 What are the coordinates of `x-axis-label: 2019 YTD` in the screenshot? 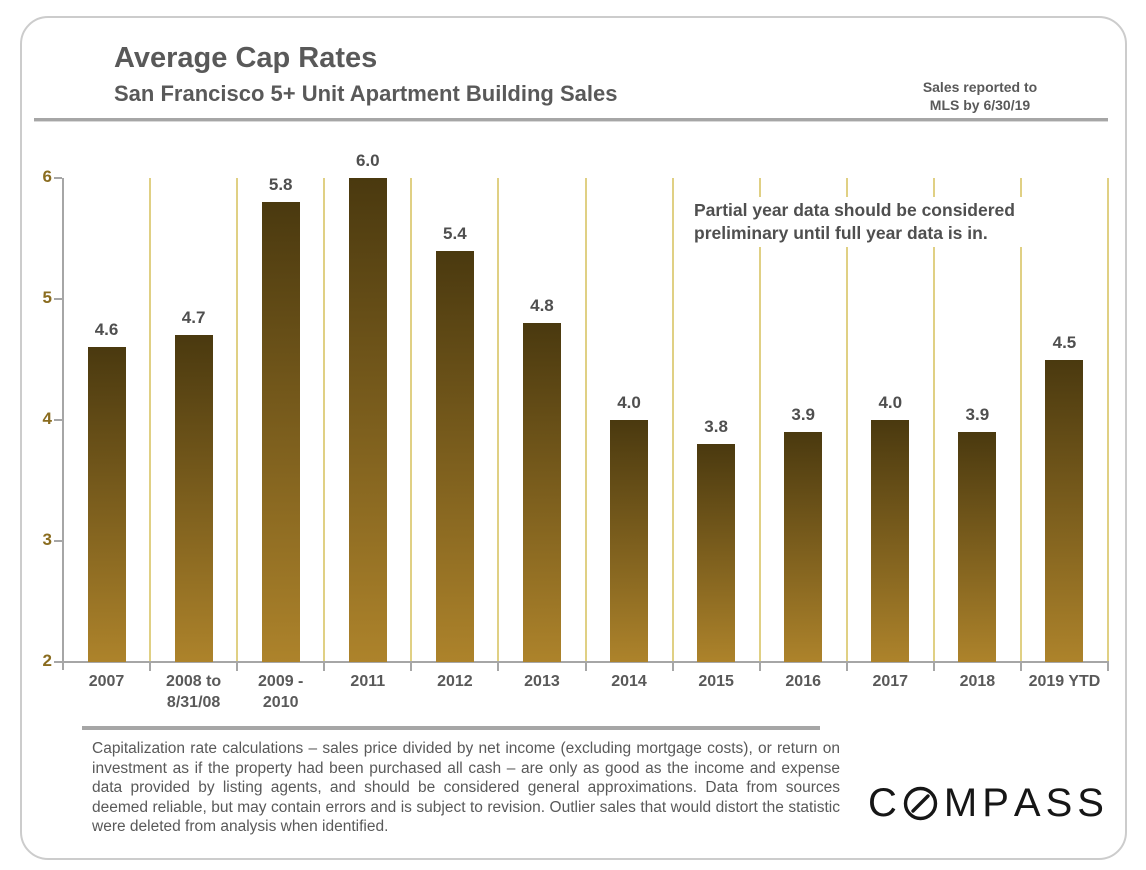 It's located at (1064, 681).